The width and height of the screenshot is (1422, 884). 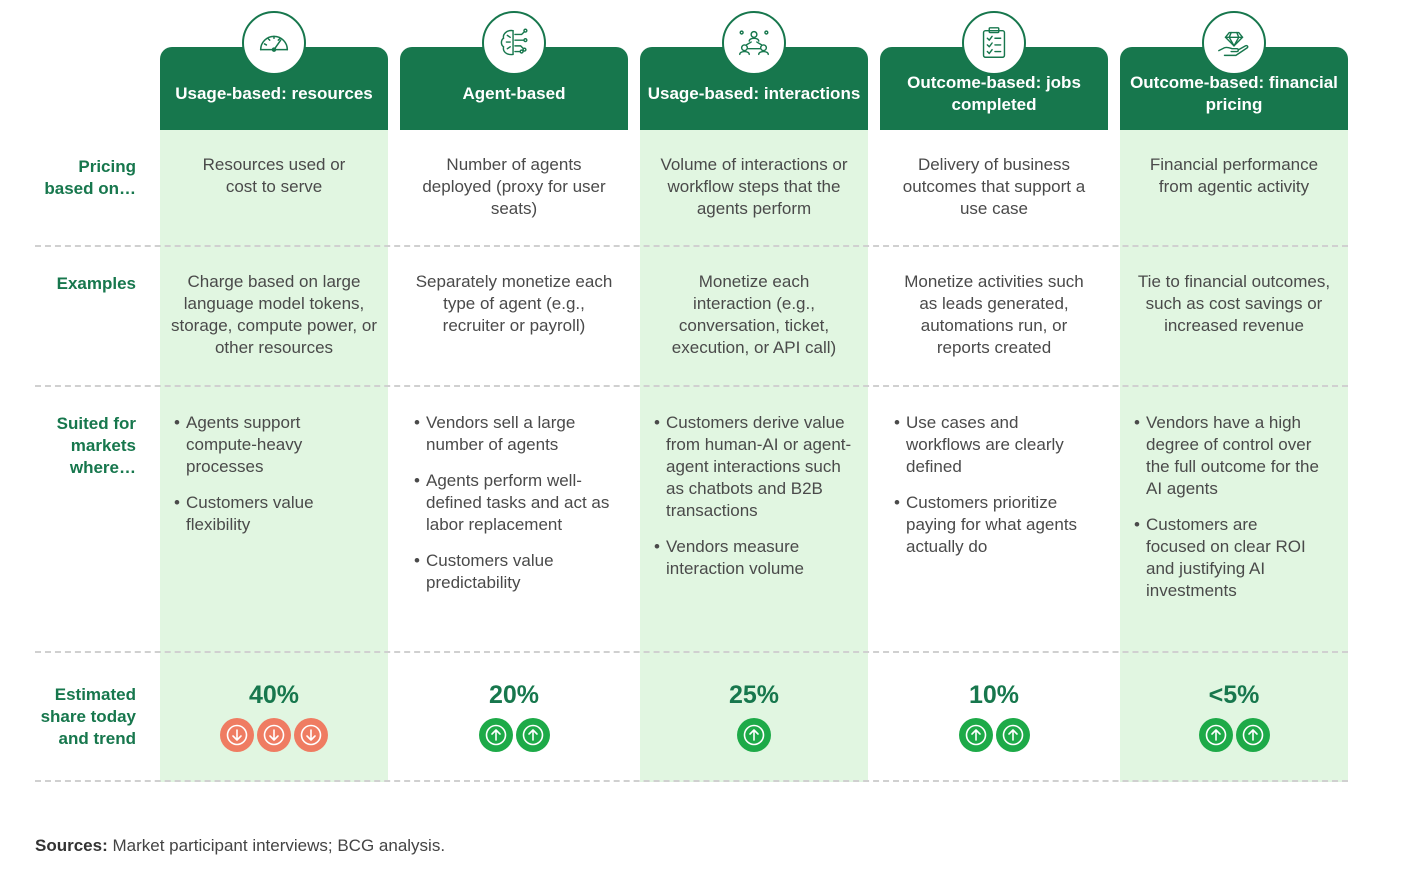 I want to click on clipboard-checklist-icon, so click(x=994, y=43).